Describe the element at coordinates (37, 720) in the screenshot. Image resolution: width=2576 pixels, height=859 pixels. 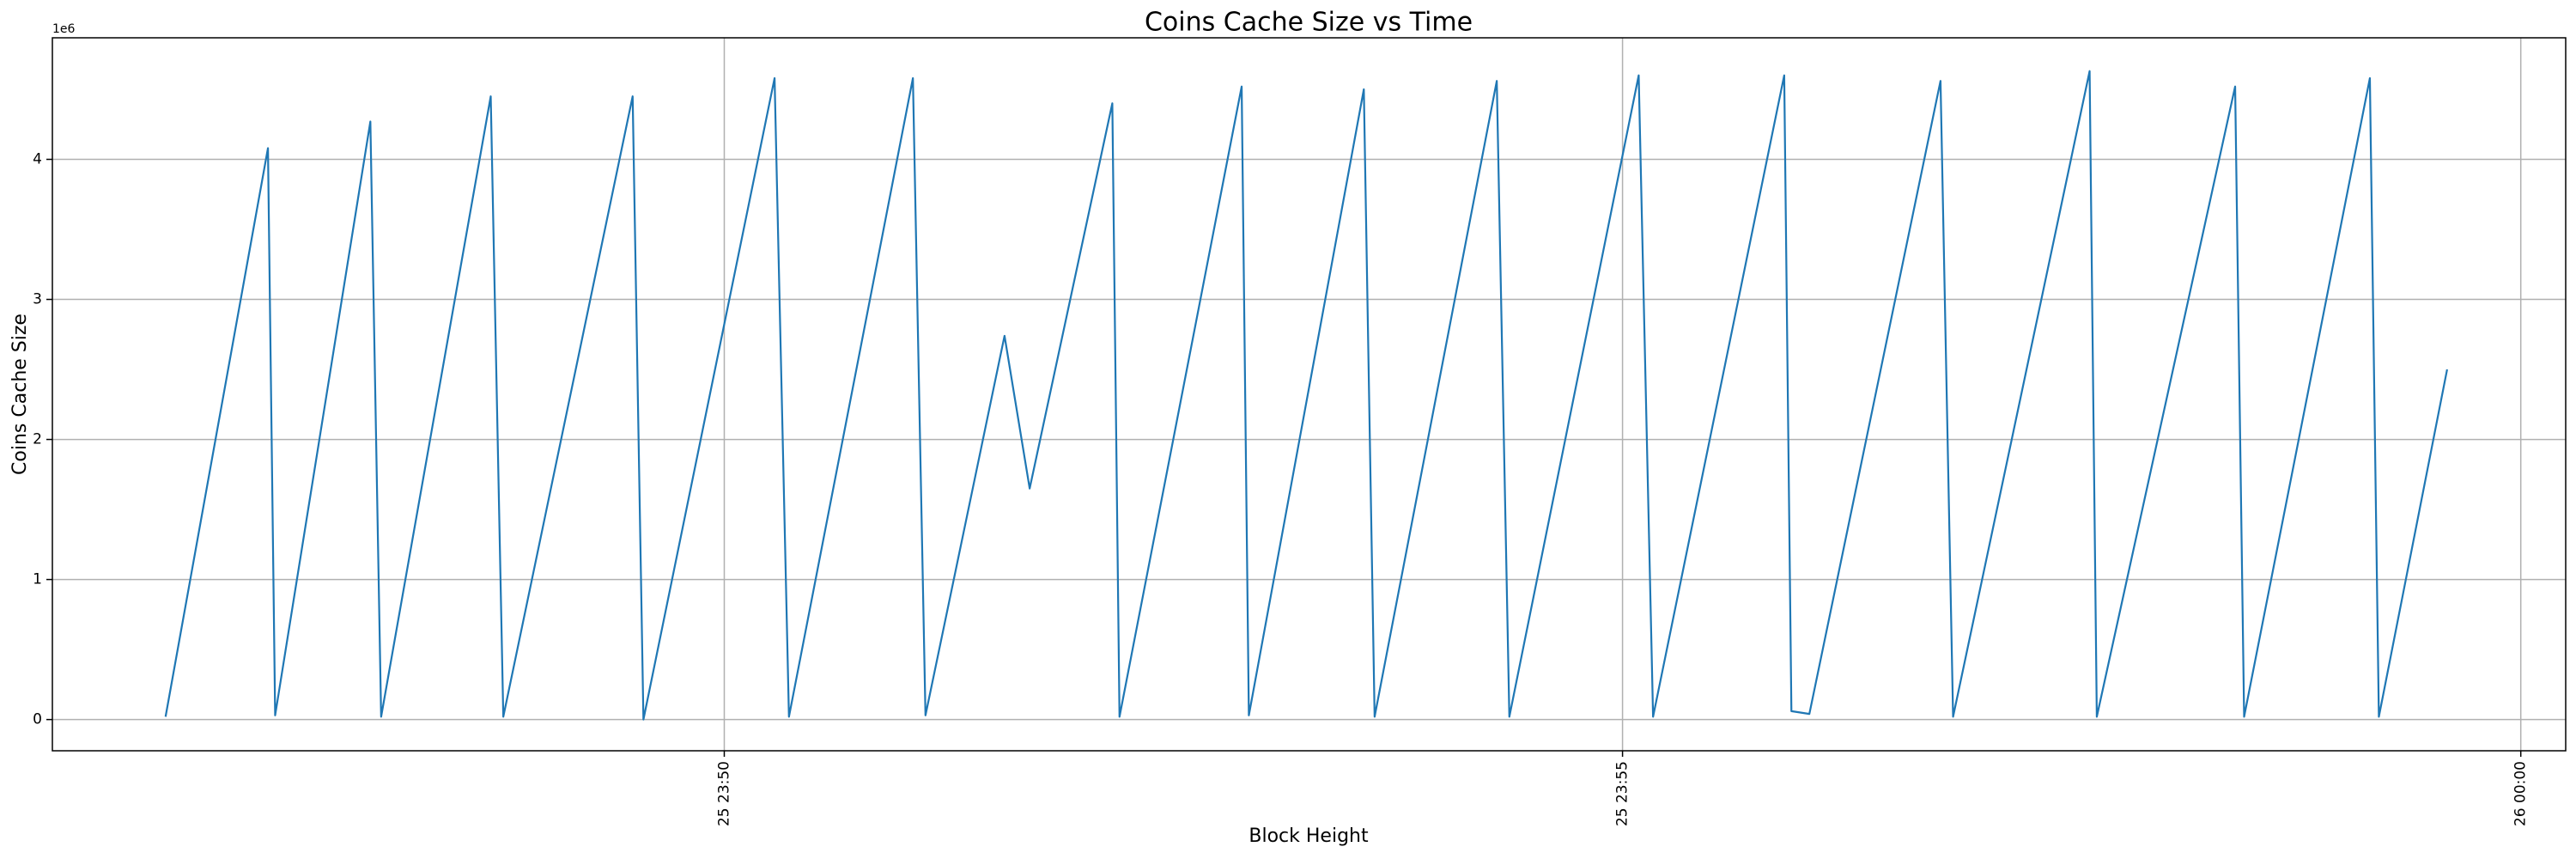
I see `y-tick-label: 0` at that location.